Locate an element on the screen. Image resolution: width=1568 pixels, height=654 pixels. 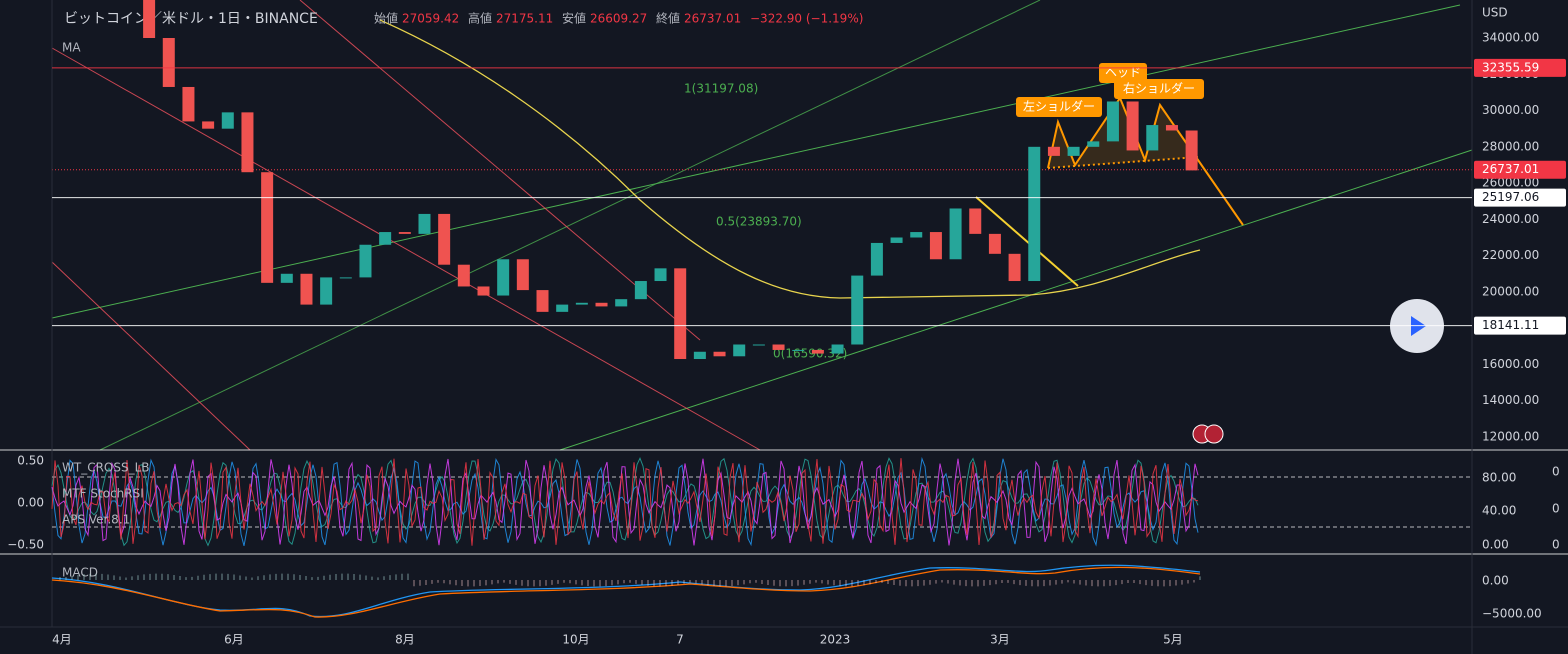
time-label: 5月 is located at coordinates (1173, 640).